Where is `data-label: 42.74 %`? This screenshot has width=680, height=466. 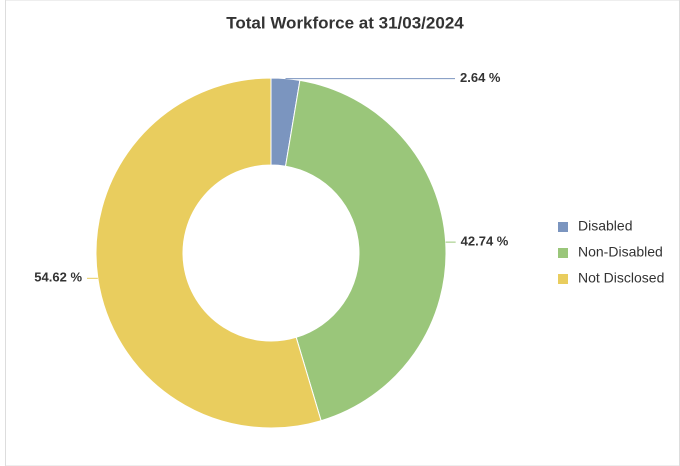 data-label: 42.74 % is located at coordinates (485, 241).